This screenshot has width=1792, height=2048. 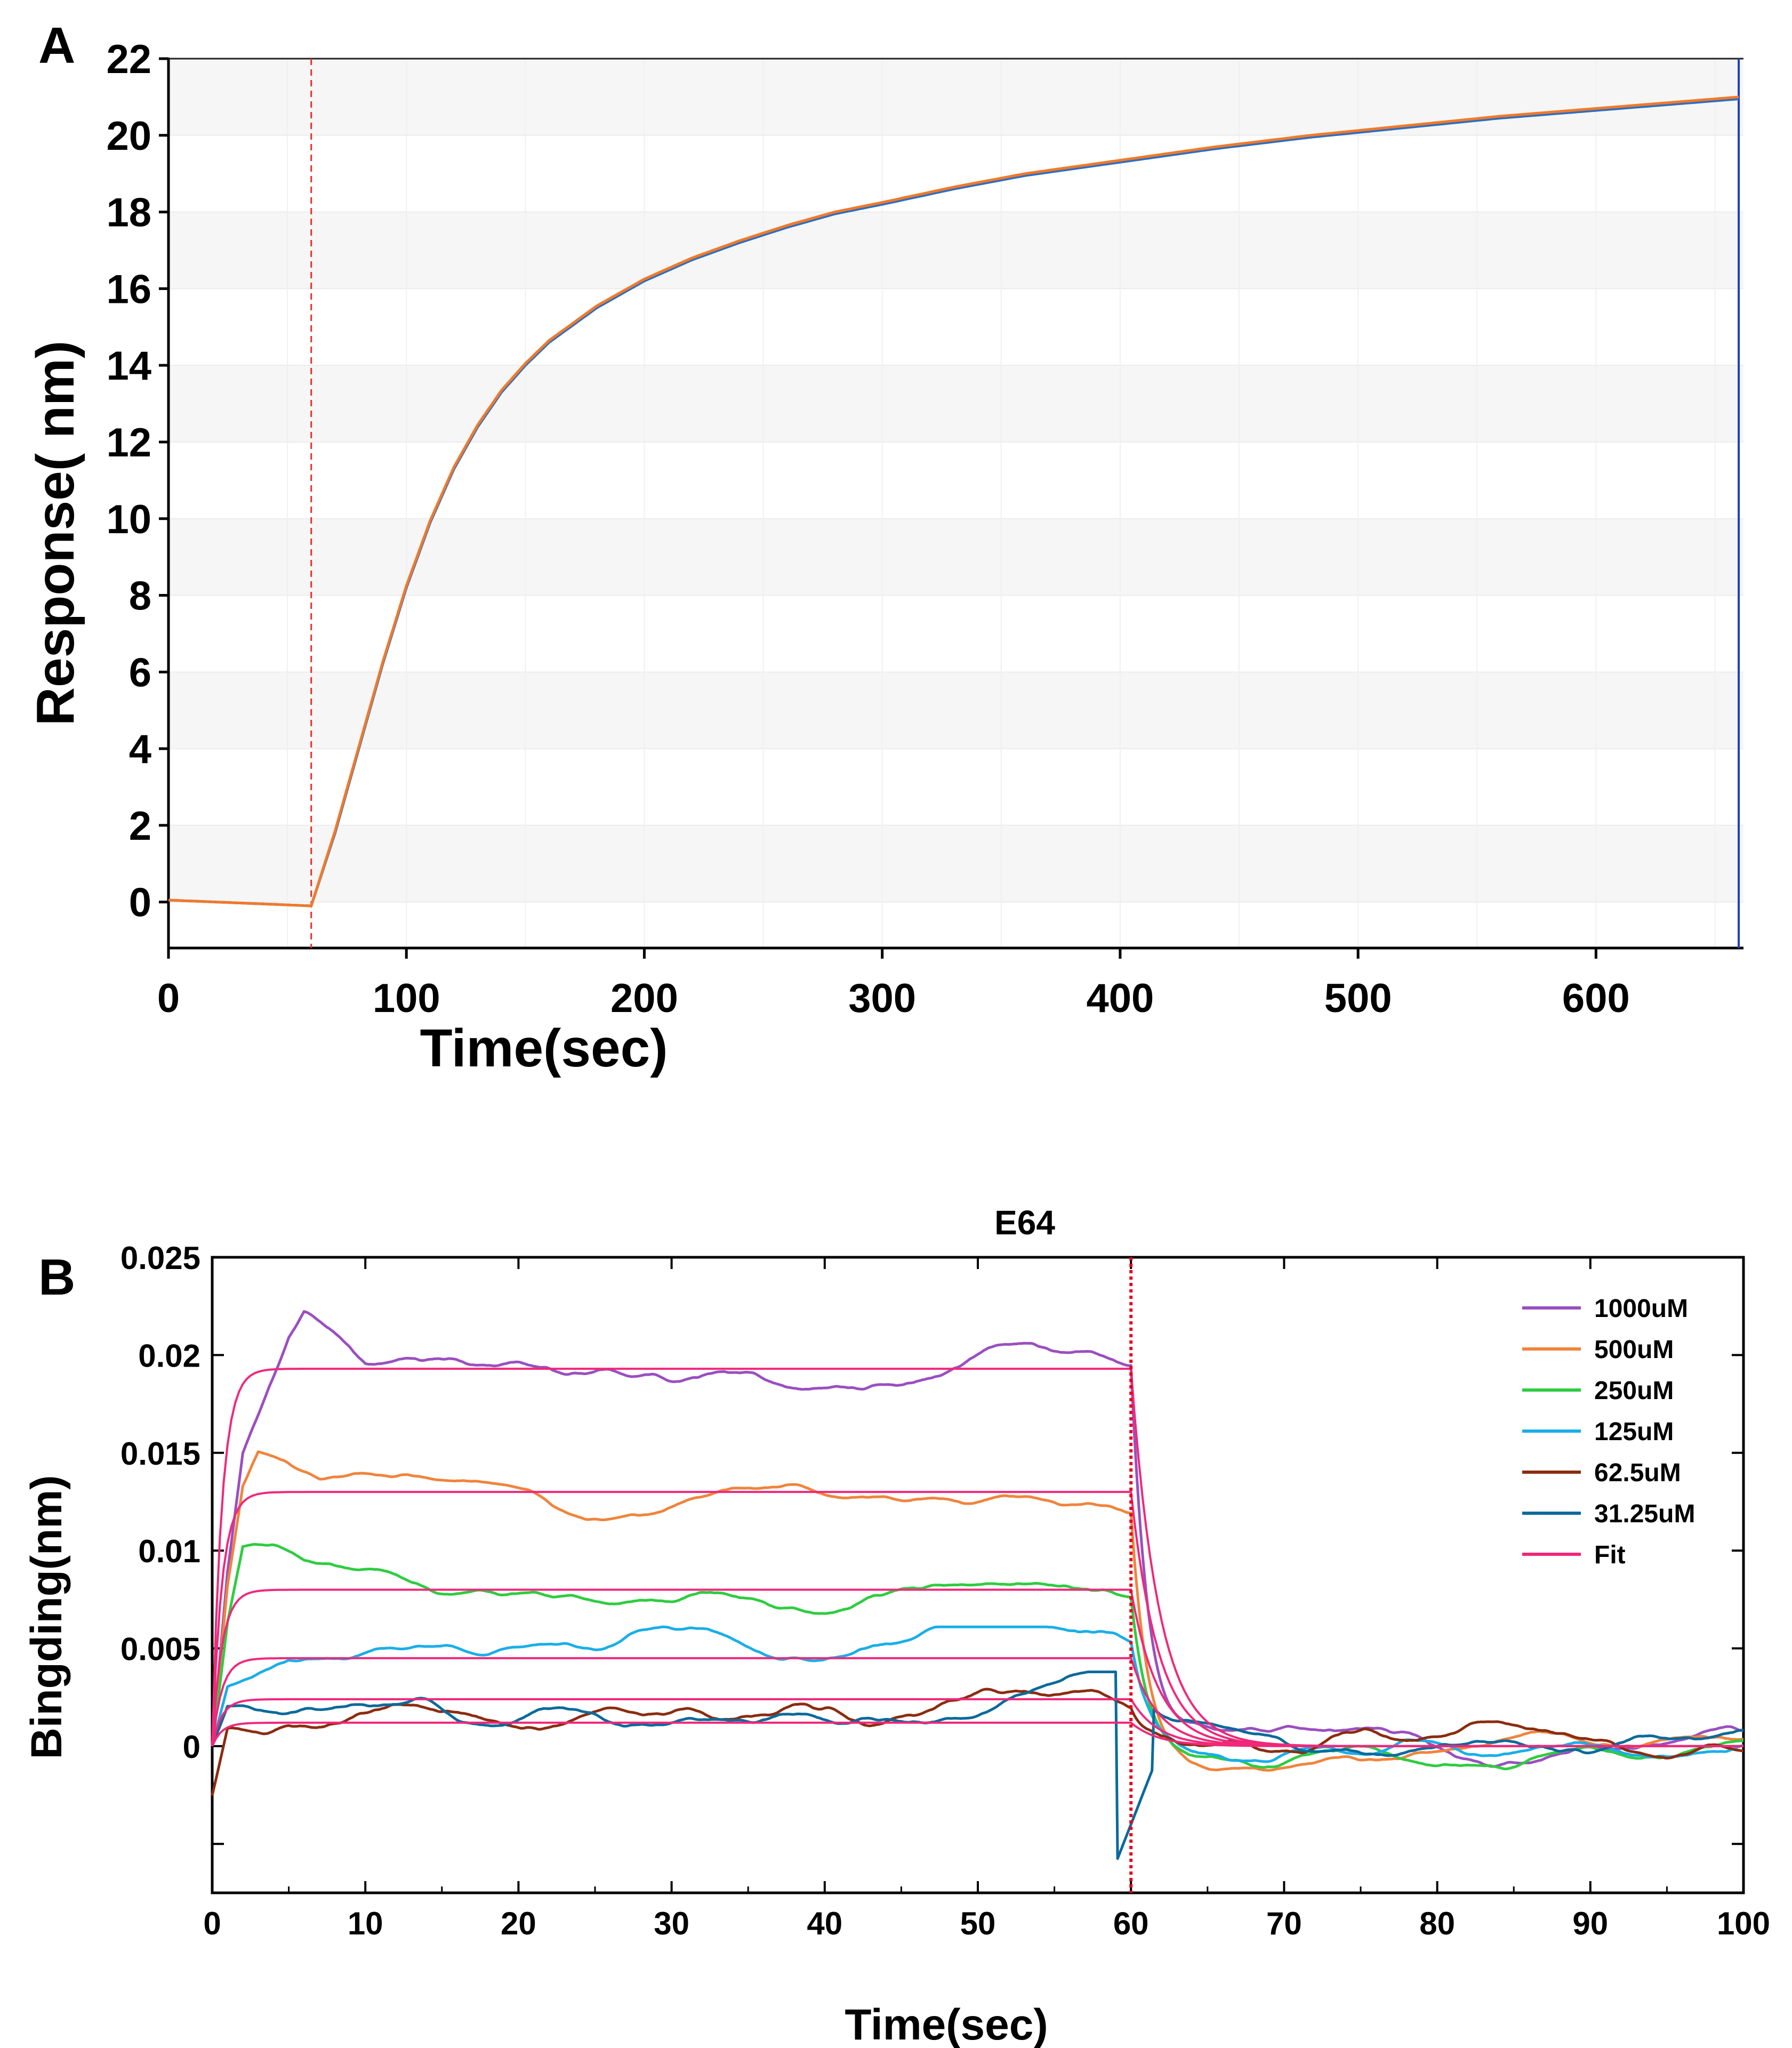 What do you see at coordinates (160, 1258) in the screenshot?
I see `ytick-label-b: 0.025` at bounding box center [160, 1258].